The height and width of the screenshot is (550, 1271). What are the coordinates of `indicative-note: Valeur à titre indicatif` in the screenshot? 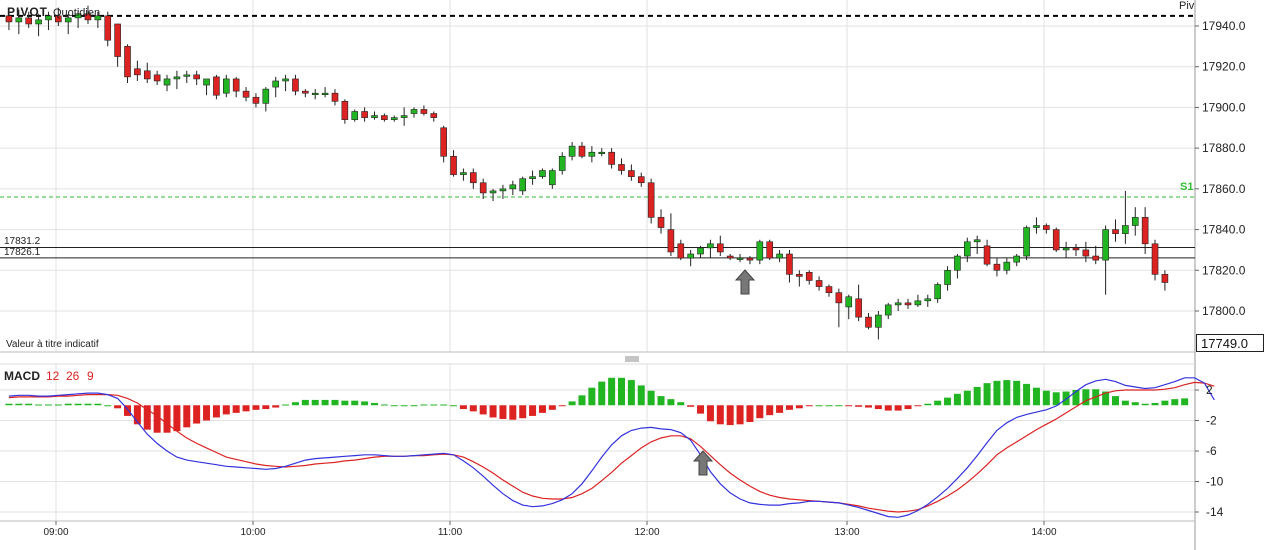 It's located at (52, 344).